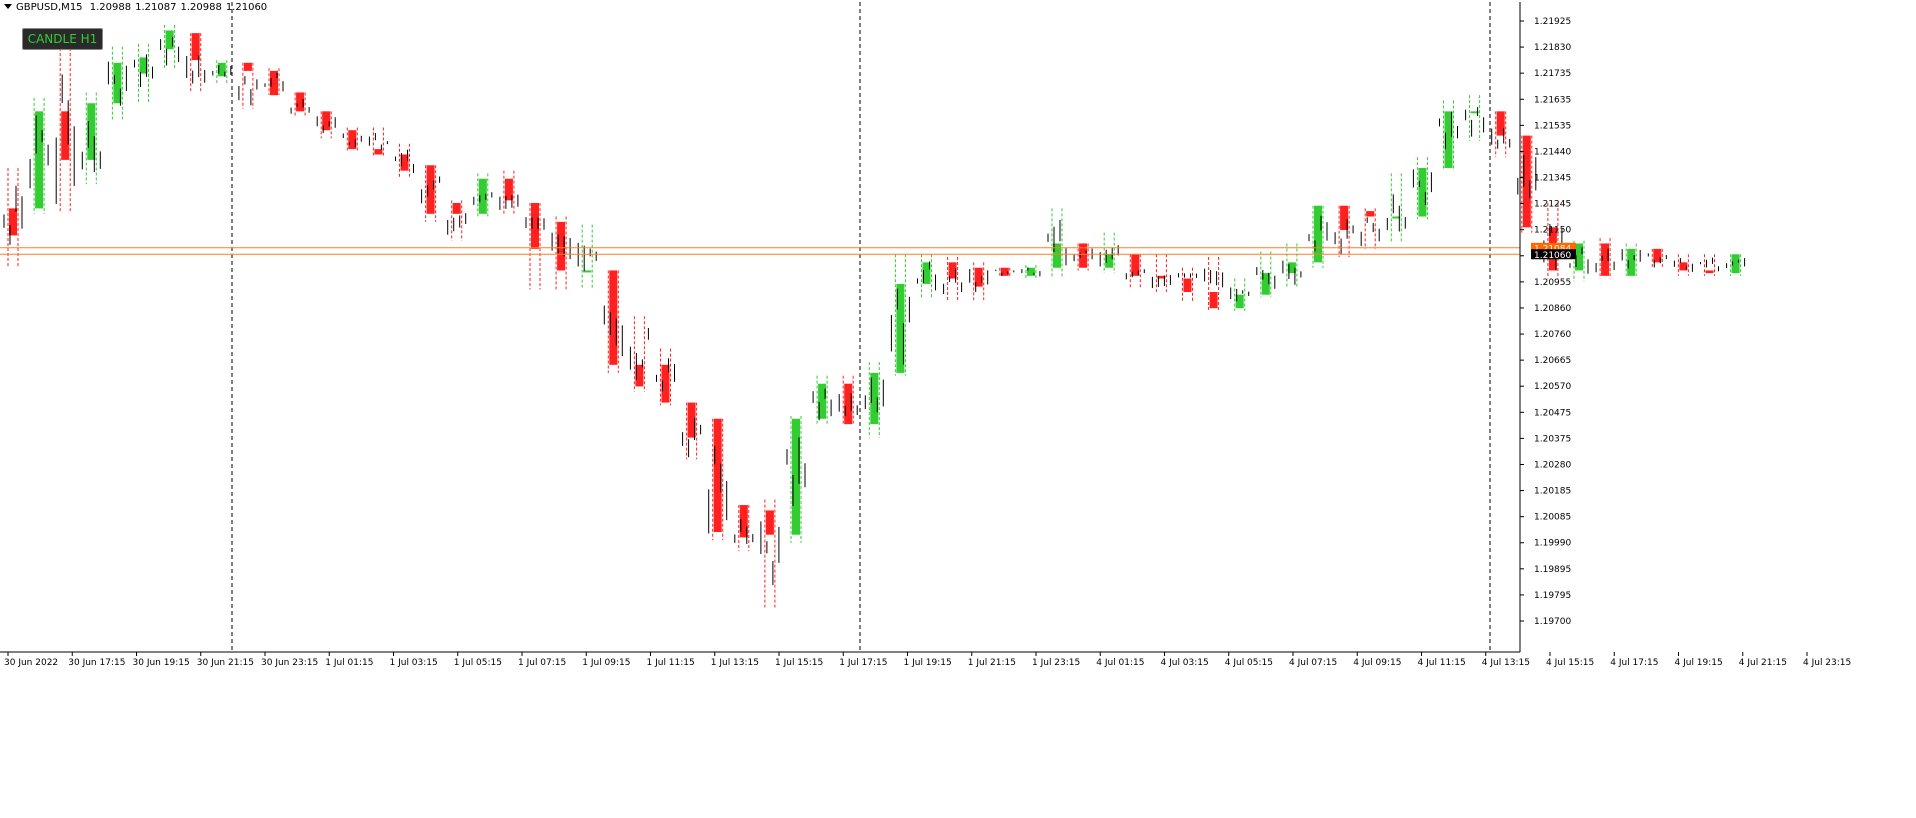 This screenshot has height=818, width=1916. I want to click on x-tick-label: 30 Jun 19:15, so click(161, 663).